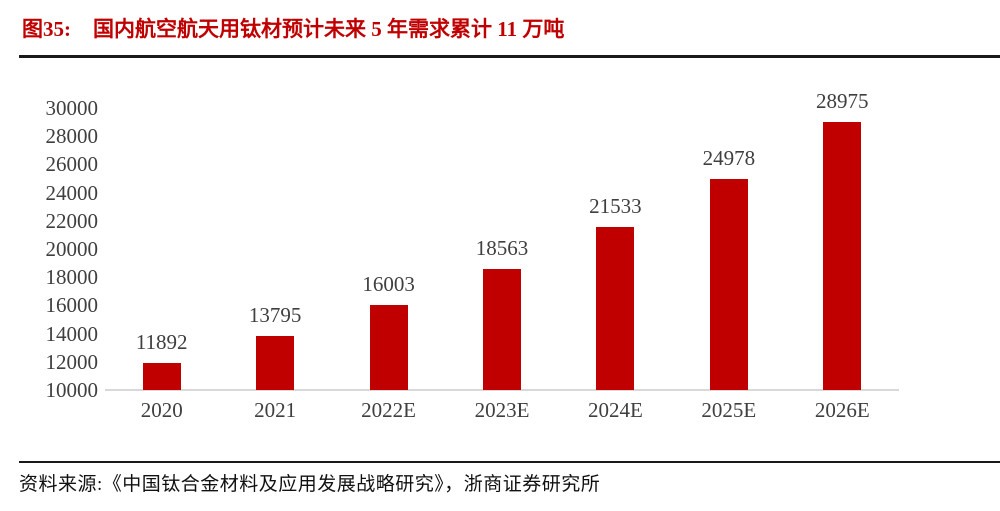 This screenshot has height=511, width=1000. Describe the element at coordinates (46, 29) in the screenshot. I see `figure-number-label: 图35:` at that location.